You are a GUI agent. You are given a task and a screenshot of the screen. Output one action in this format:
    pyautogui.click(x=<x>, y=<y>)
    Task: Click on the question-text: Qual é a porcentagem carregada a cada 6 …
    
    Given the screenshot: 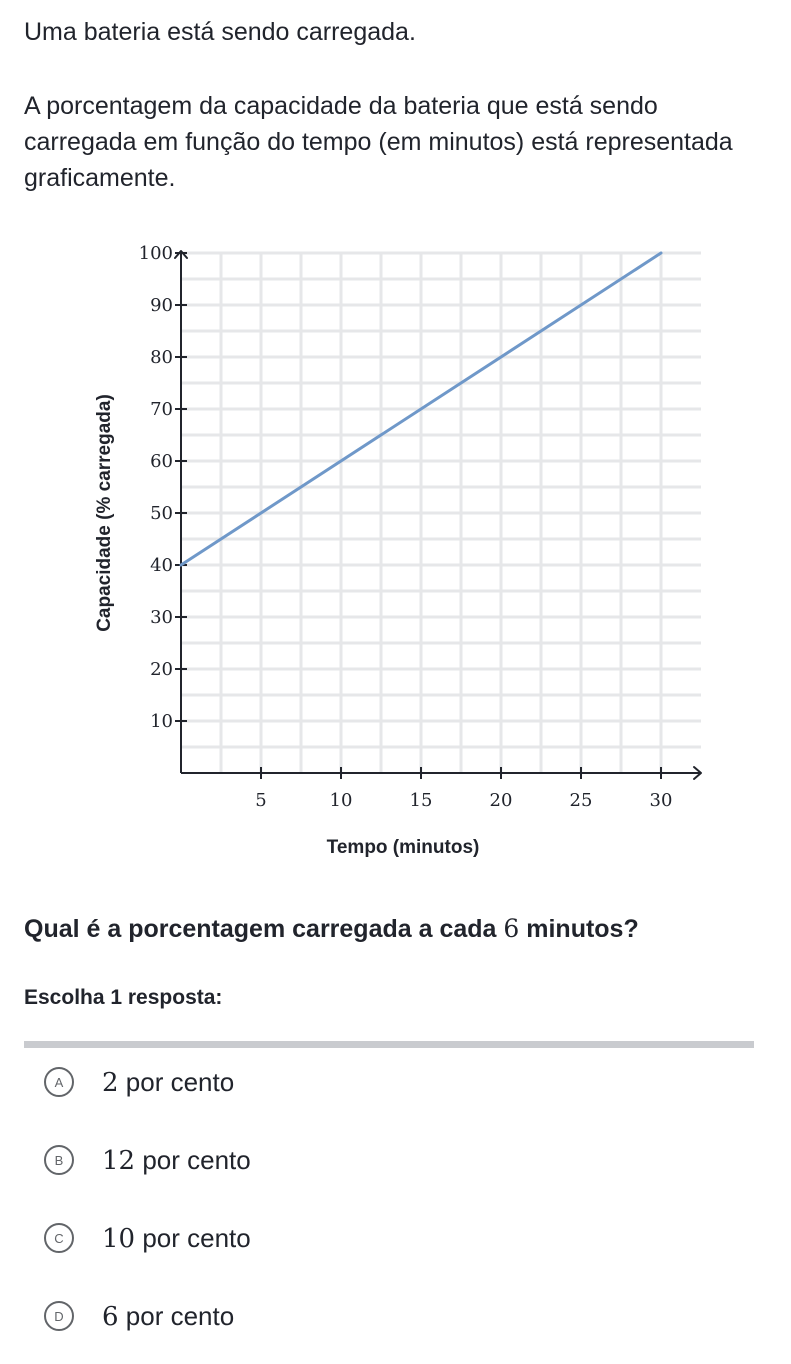 What is the action you would take?
    pyautogui.click(x=331, y=929)
    